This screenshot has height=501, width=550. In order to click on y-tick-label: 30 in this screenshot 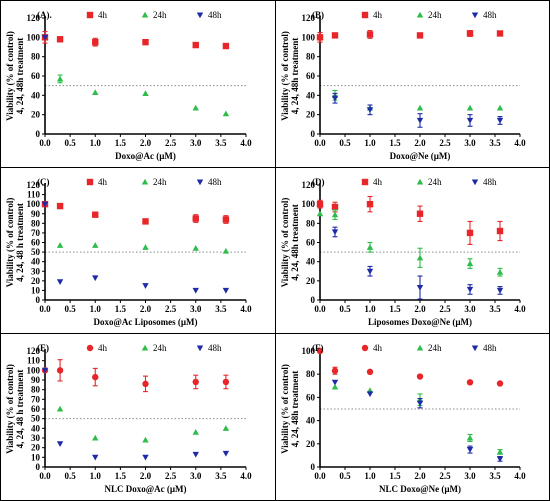, I will do `click(36, 438)`.